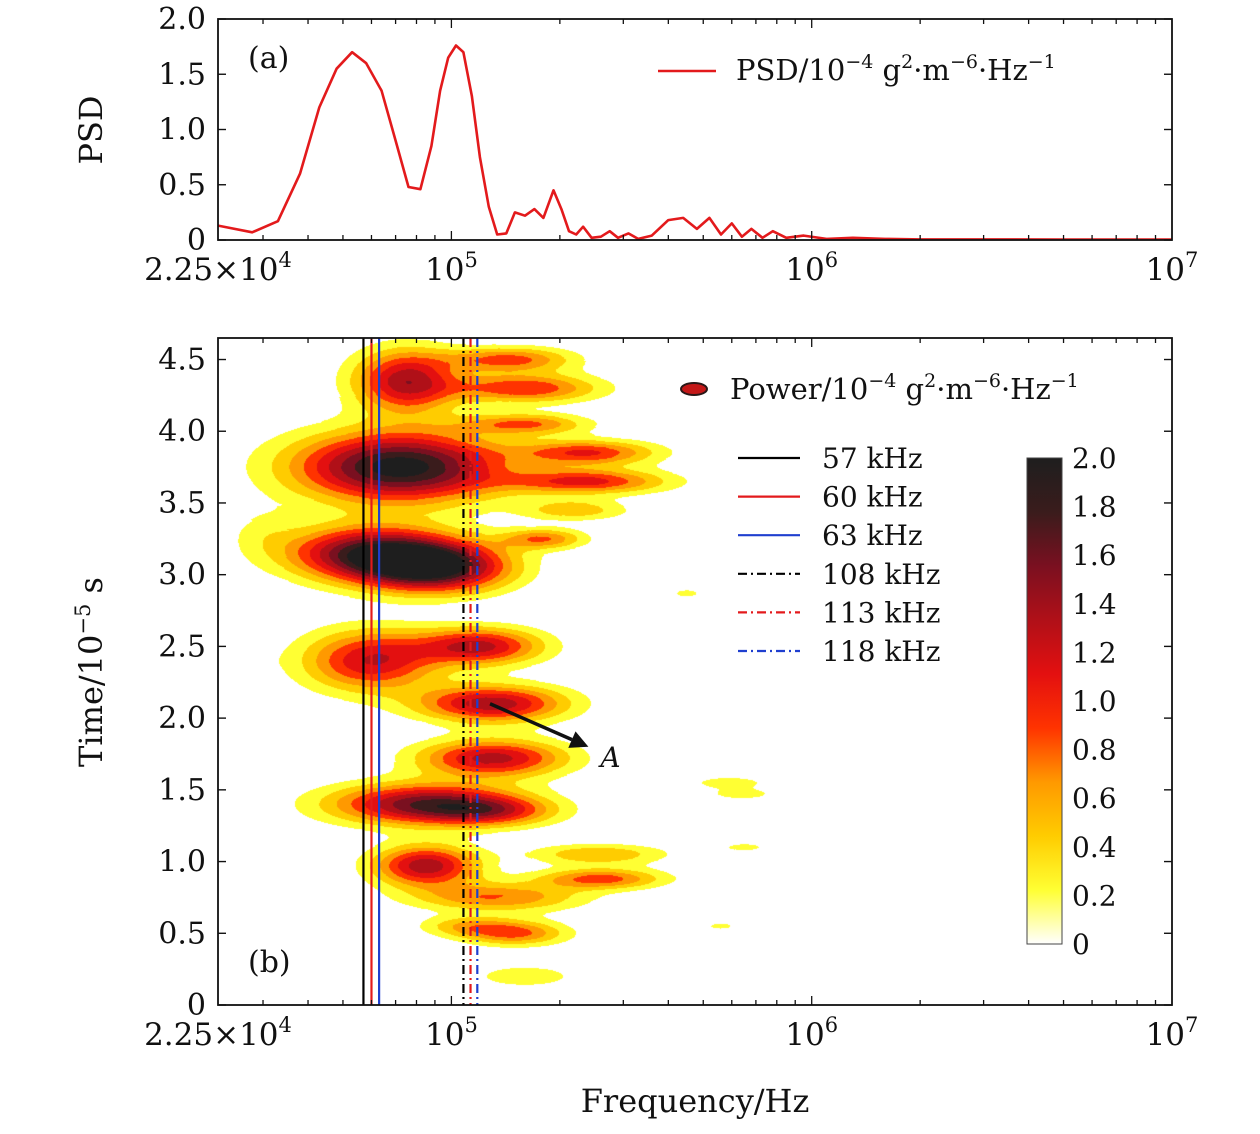 Image resolution: width=1260 pixels, height=1134 pixels. What do you see at coordinates (196, 240) in the screenshot?
I see `panel-a-ytick-label: 0` at bounding box center [196, 240].